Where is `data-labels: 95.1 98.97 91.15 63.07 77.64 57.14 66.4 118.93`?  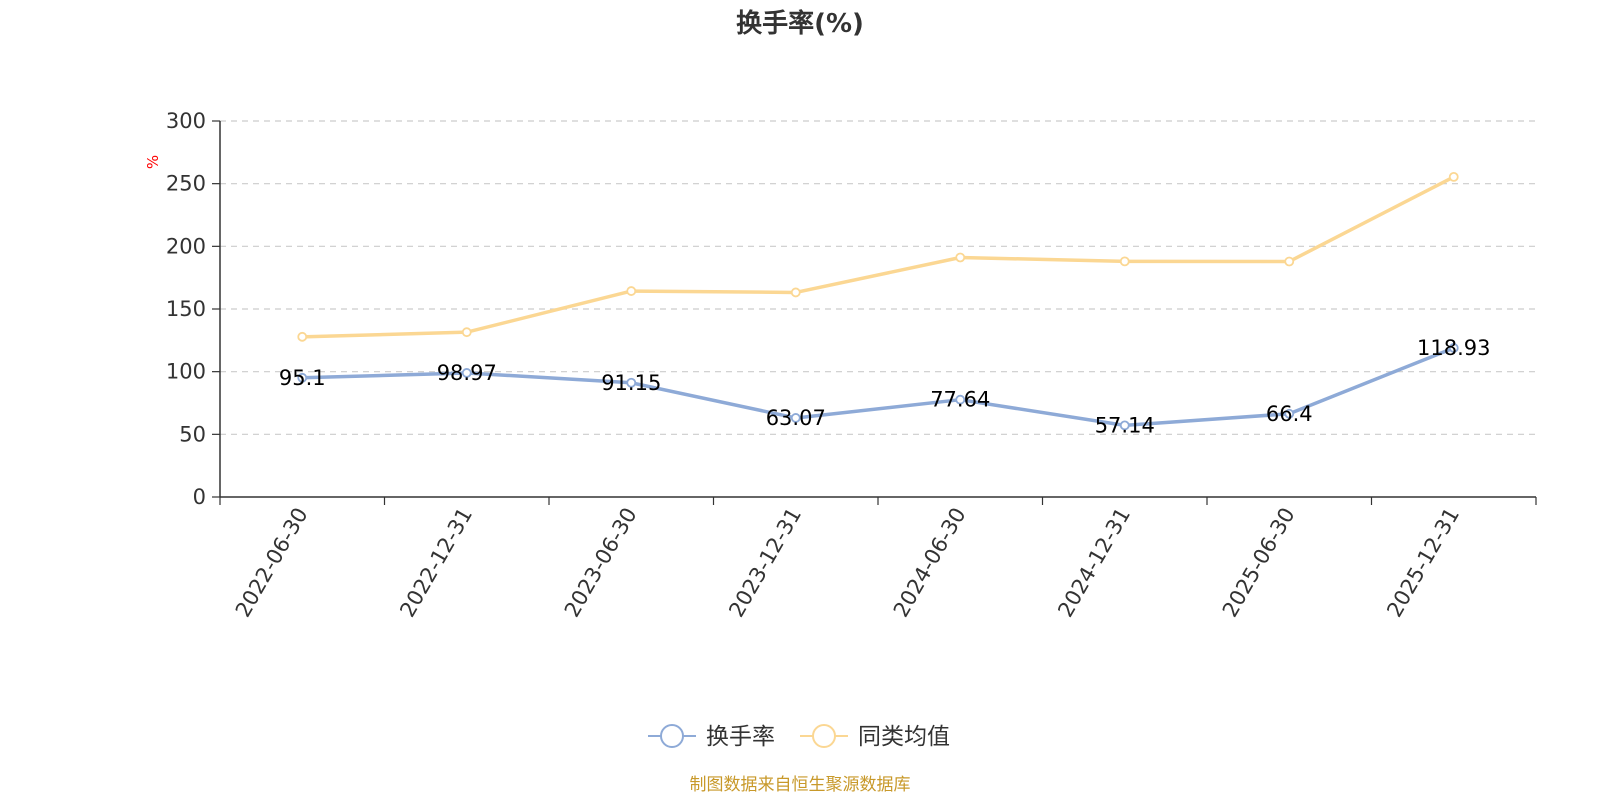 data-labels: 95.1 98.97 91.15 63.07 77.64 57.14 66.4 118.93 is located at coordinates (885, 386).